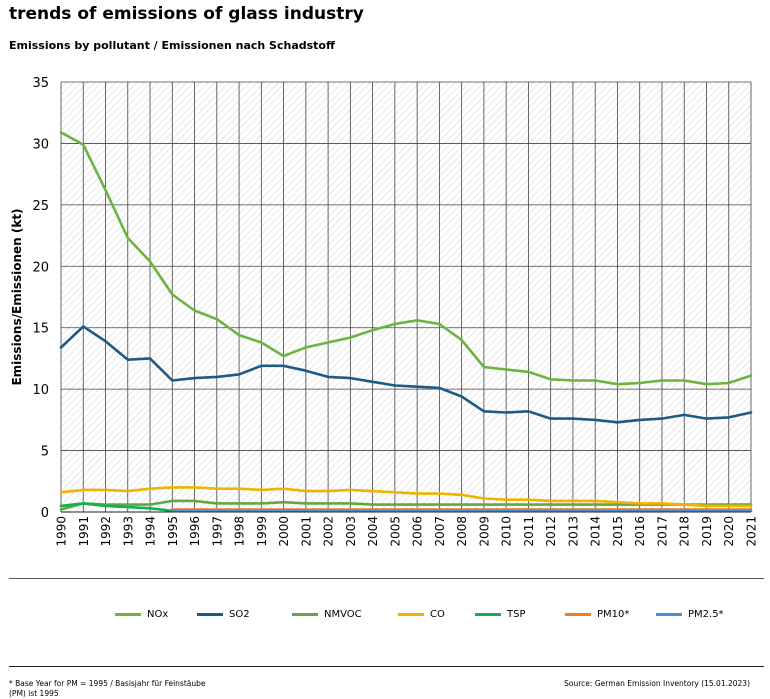  Describe the element at coordinates (40, 390) in the screenshot. I see `y-tick-label: 10` at that location.